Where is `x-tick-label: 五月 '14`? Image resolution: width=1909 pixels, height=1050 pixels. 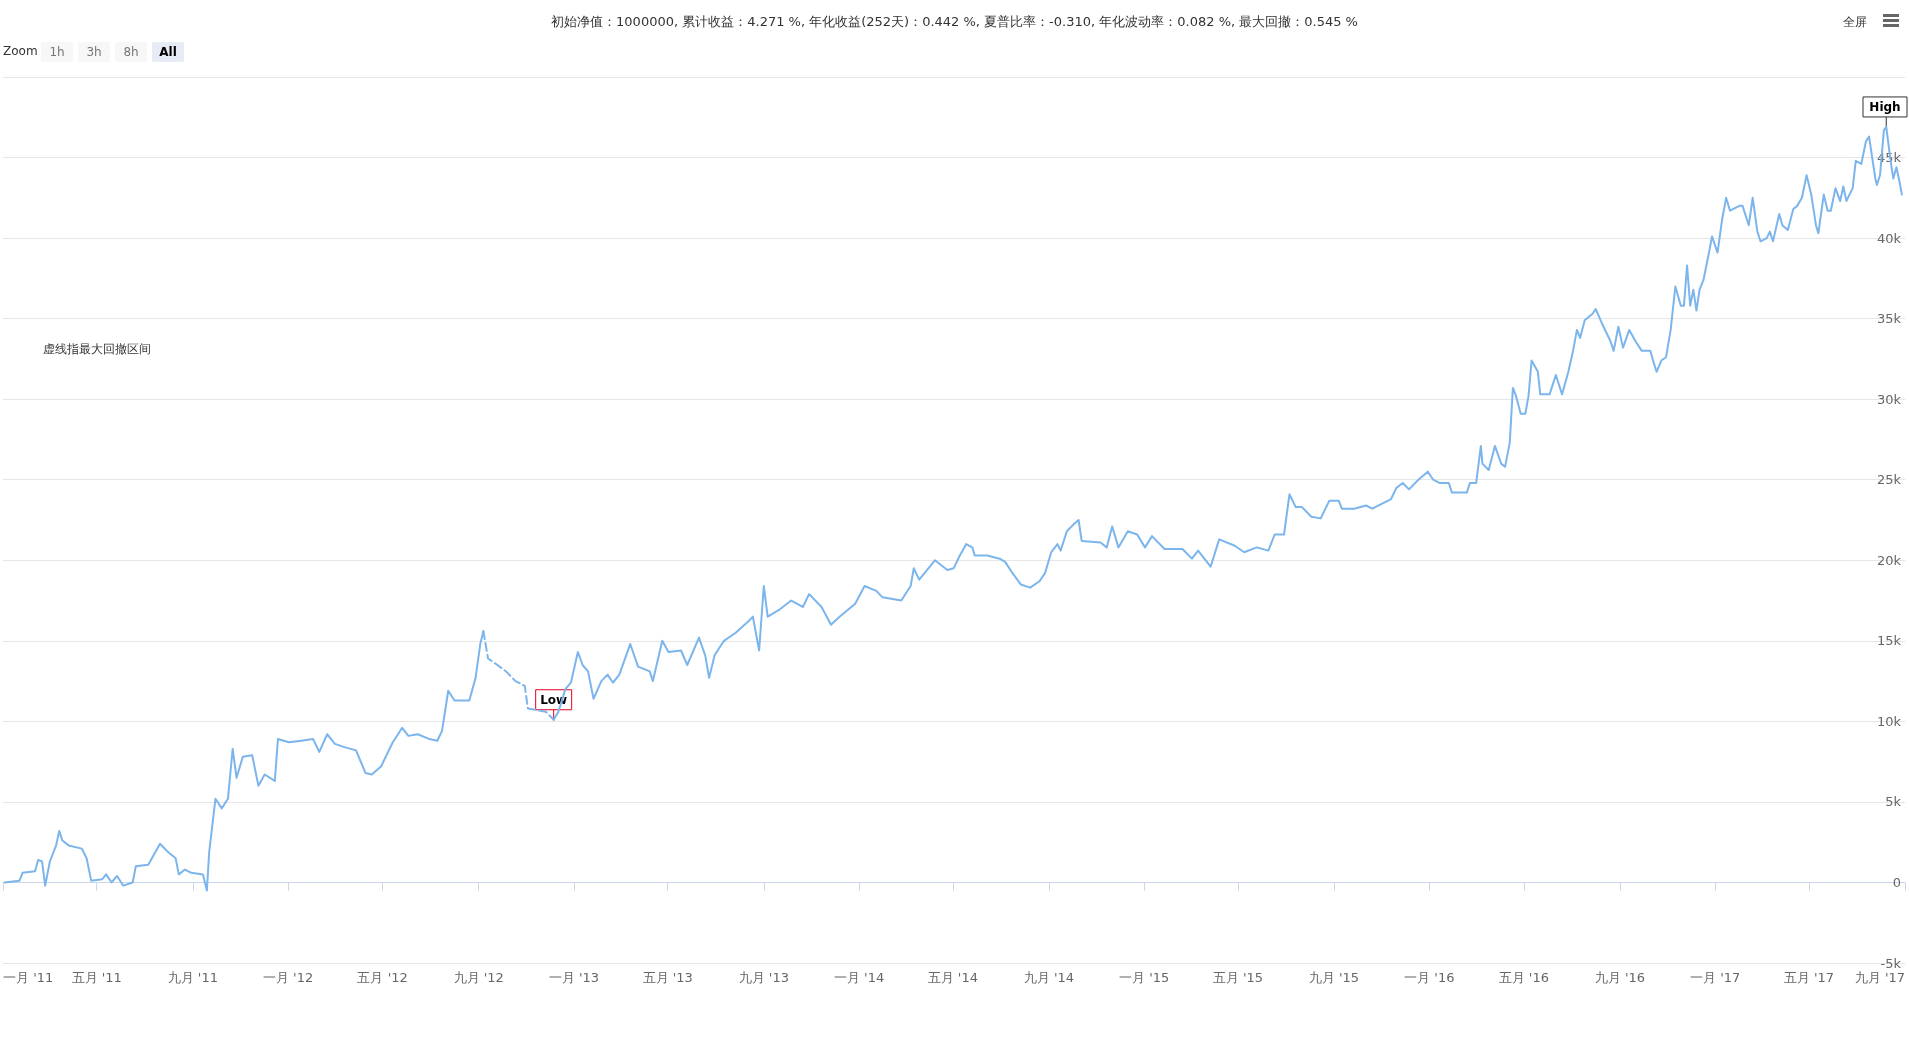 x-tick-label: 五月 '14 is located at coordinates (952, 977).